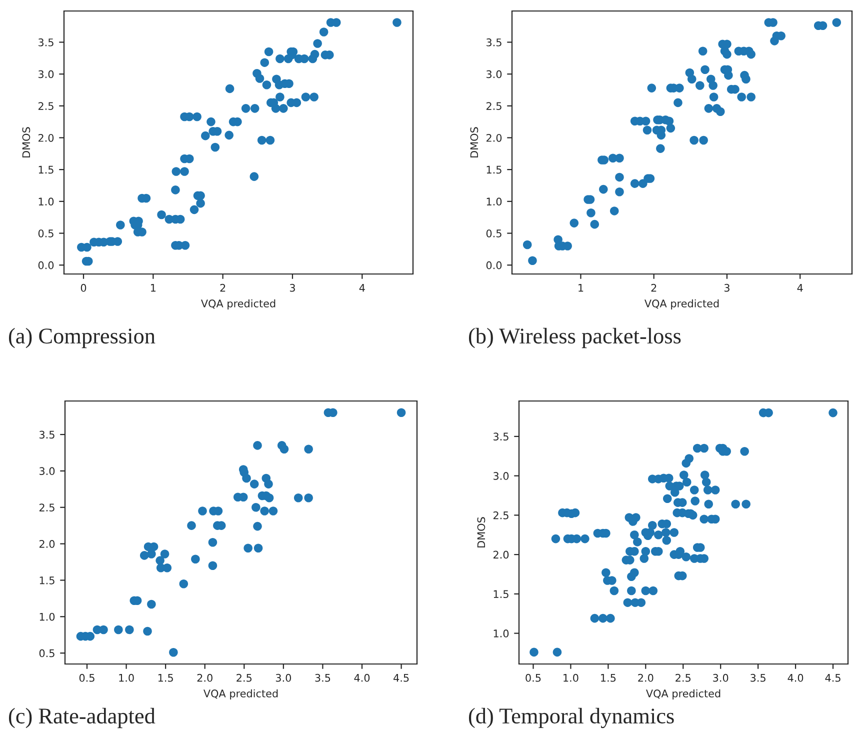 Image resolution: width=861 pixels, height=742 pixels. Describe the element at coordinates (82, 338) in the screenshot. I see `text: (a) Compression` at that location.